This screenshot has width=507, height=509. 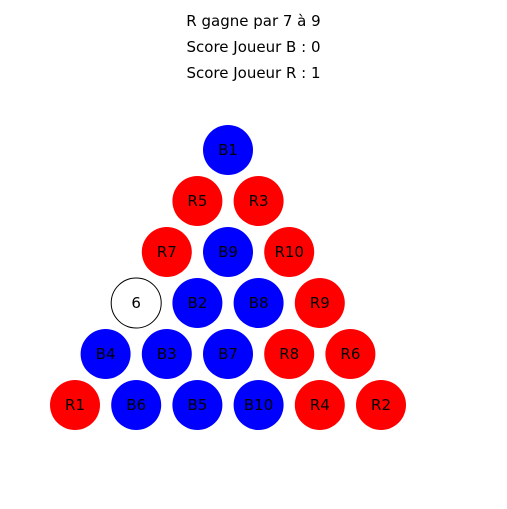 I want to click on cell-label: R2, so click(x=381, y=405).